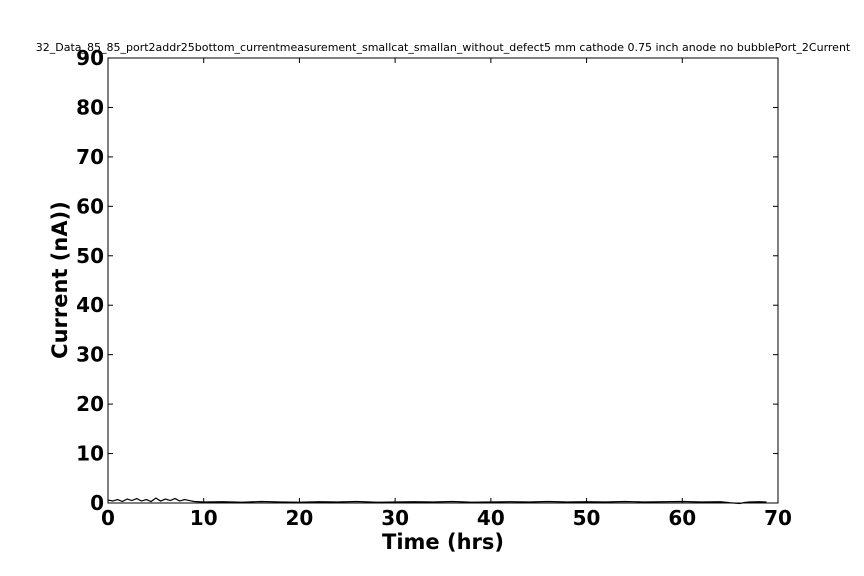 The height and width of the screenshot is (576, 864). What do you see at coordinates (60, 280) in the screenshot?
I see `y-axis-label: Current (nA))` at bounding box center [60, 280].